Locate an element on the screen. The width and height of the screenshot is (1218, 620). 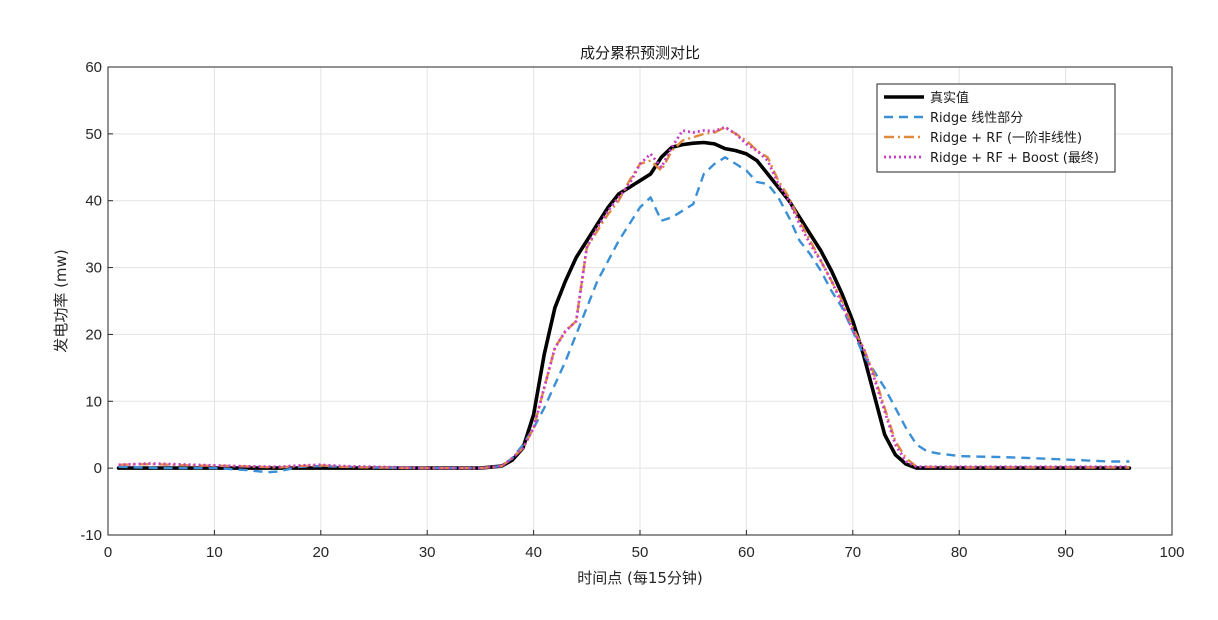
x-tick-label: 80 is located at coordinates (959, 552).